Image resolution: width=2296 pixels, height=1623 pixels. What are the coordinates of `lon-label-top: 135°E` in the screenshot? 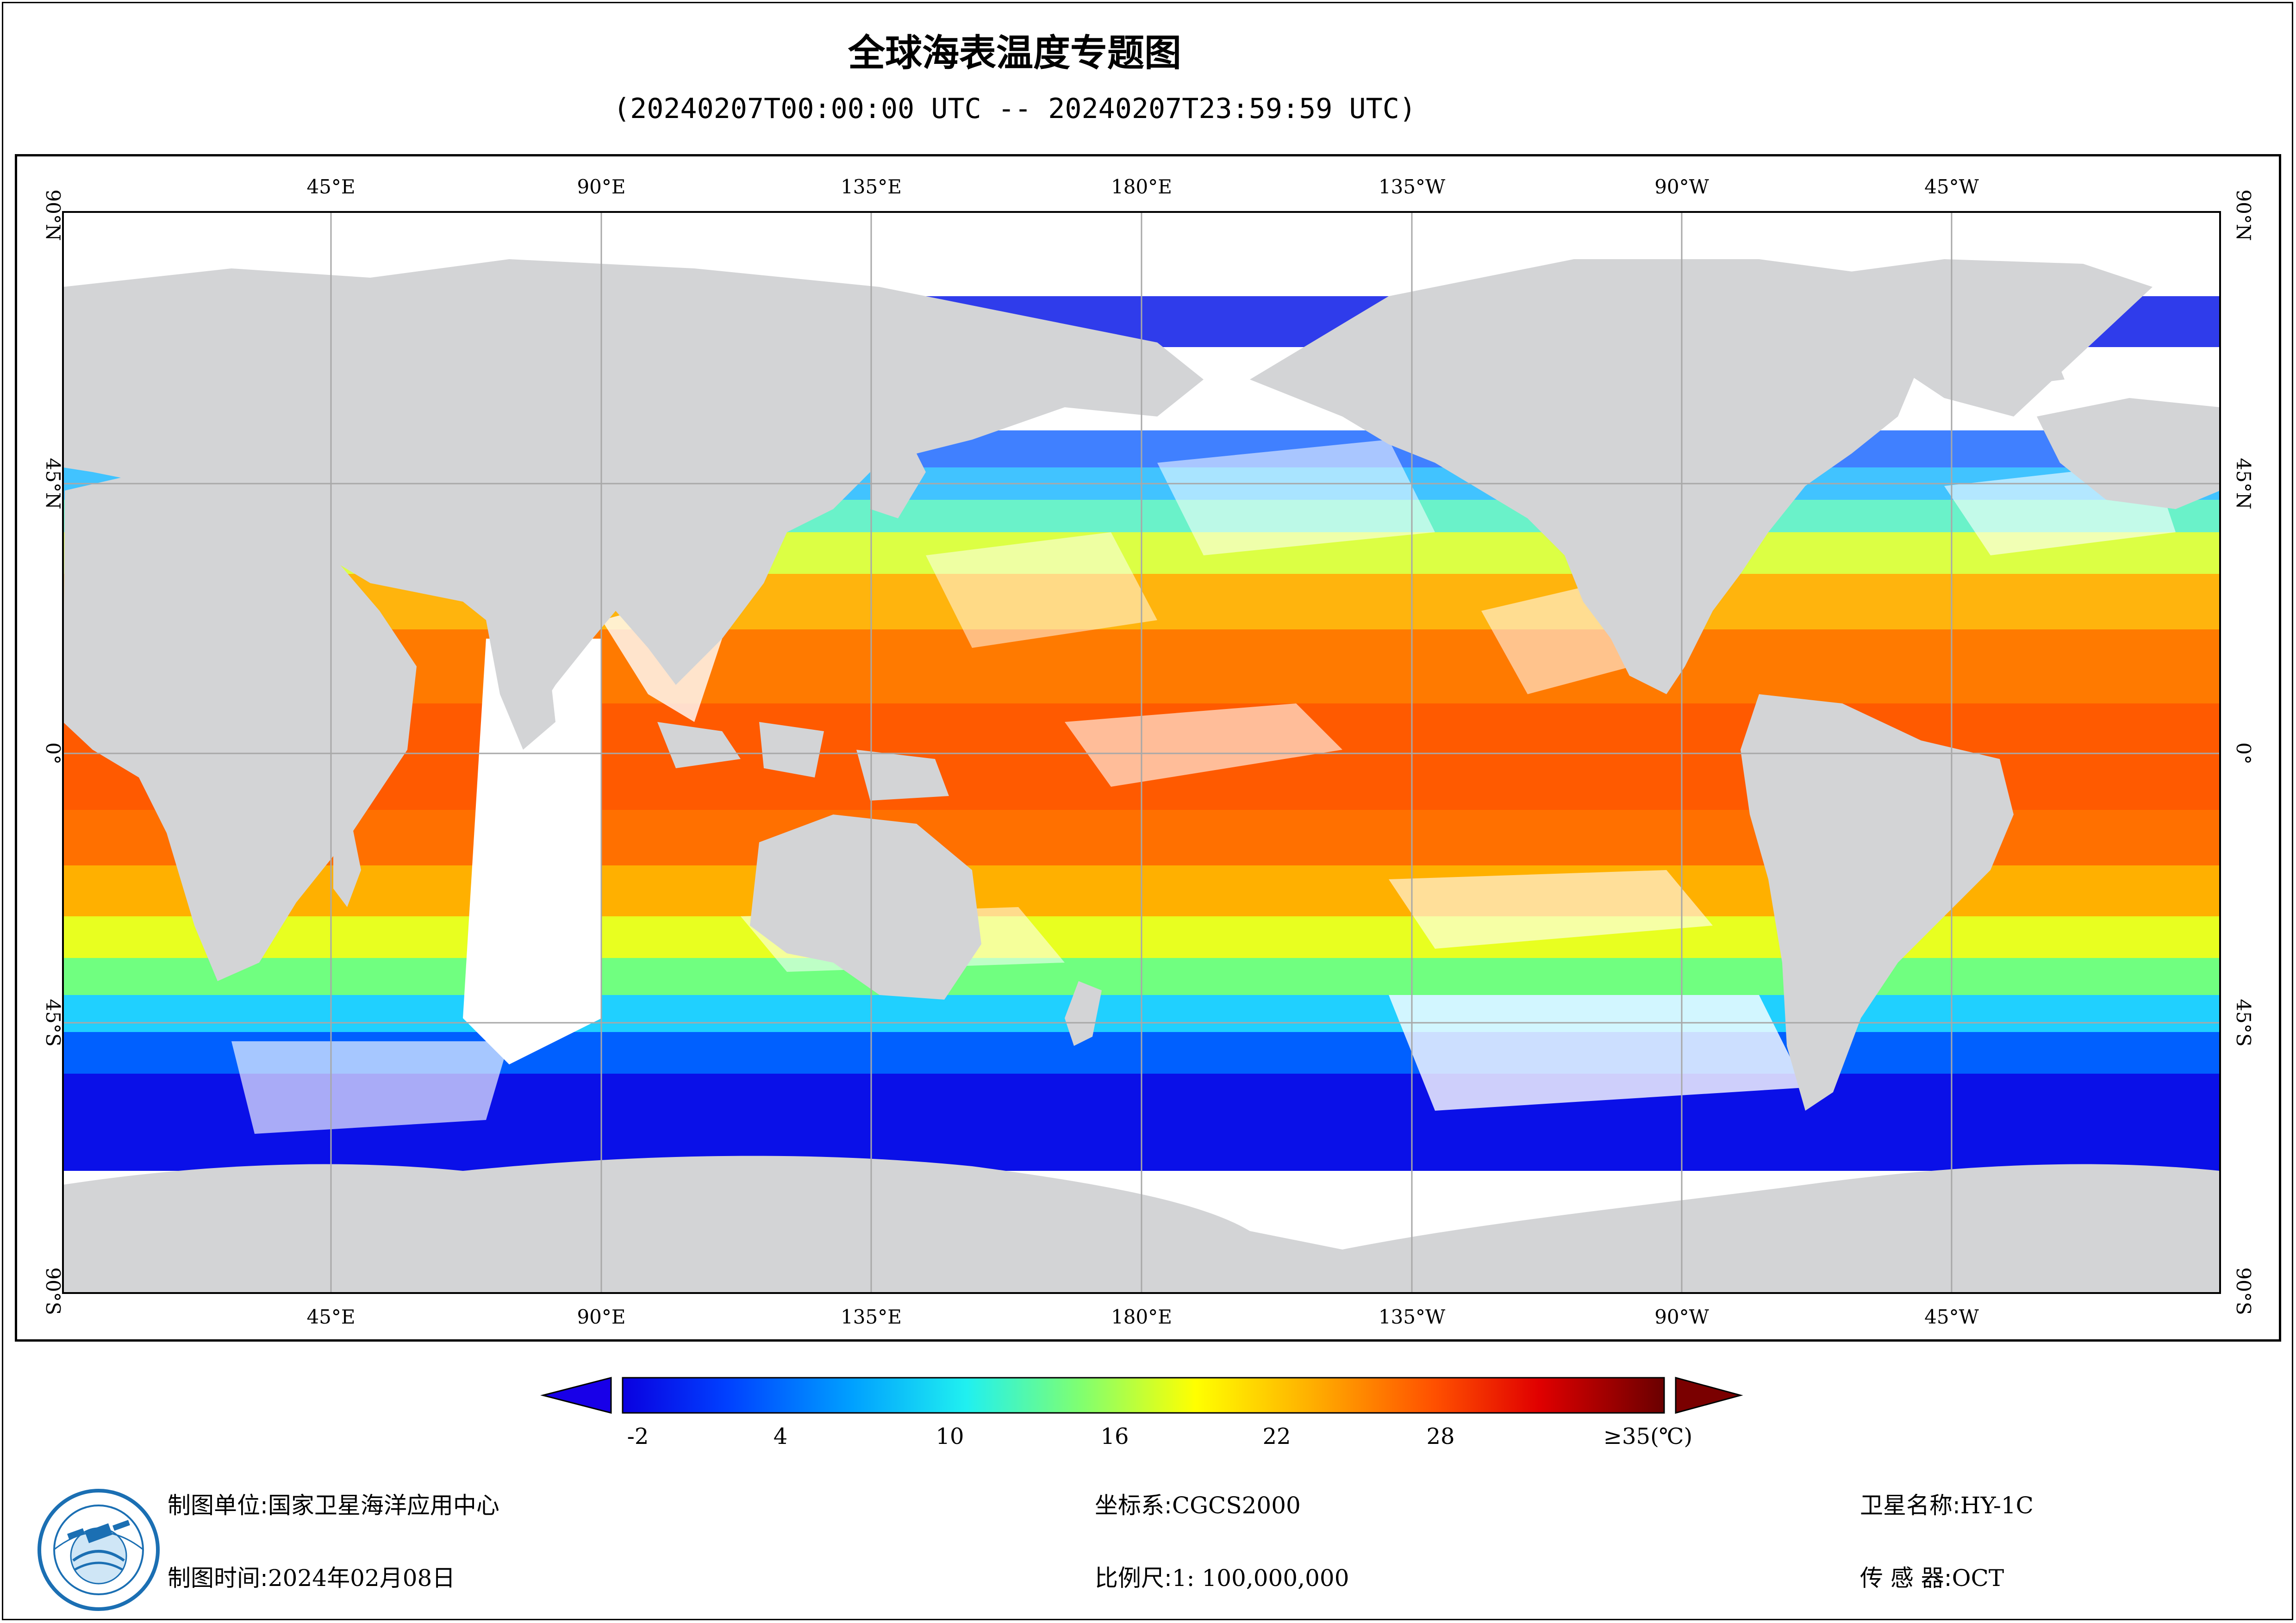 It's located at (871, 186).